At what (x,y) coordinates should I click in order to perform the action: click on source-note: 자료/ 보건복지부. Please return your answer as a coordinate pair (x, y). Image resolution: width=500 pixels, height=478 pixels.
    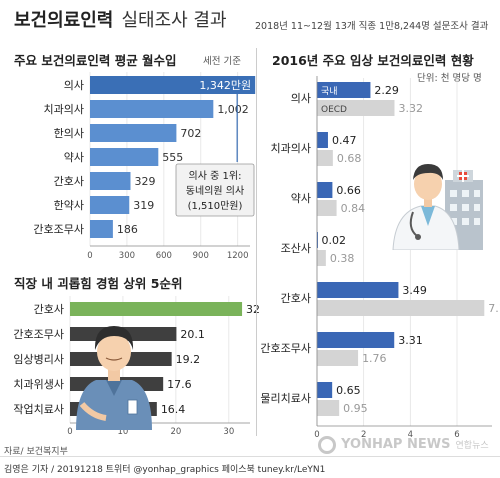
    Looking at the image, I should click on (36, 452).